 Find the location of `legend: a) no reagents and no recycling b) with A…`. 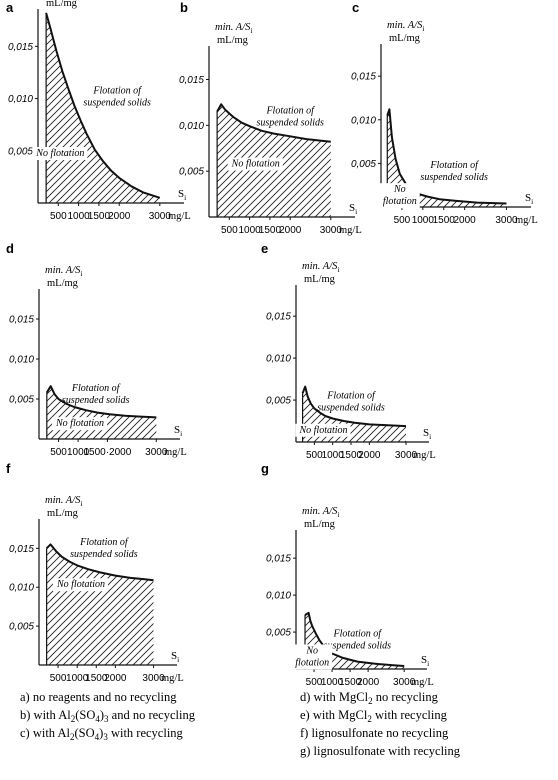

legend: a) no reagents and no recycling b) with A… is located at coordinates (240, 724).